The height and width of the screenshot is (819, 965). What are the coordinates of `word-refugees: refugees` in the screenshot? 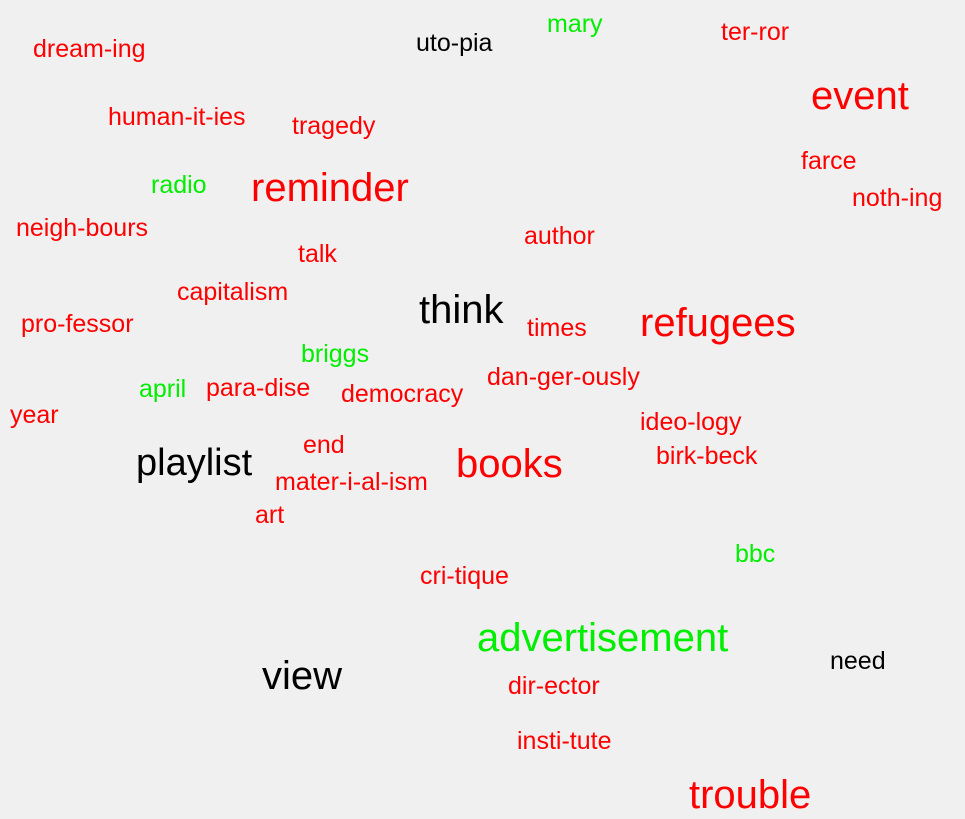 It's located at (718, 323).